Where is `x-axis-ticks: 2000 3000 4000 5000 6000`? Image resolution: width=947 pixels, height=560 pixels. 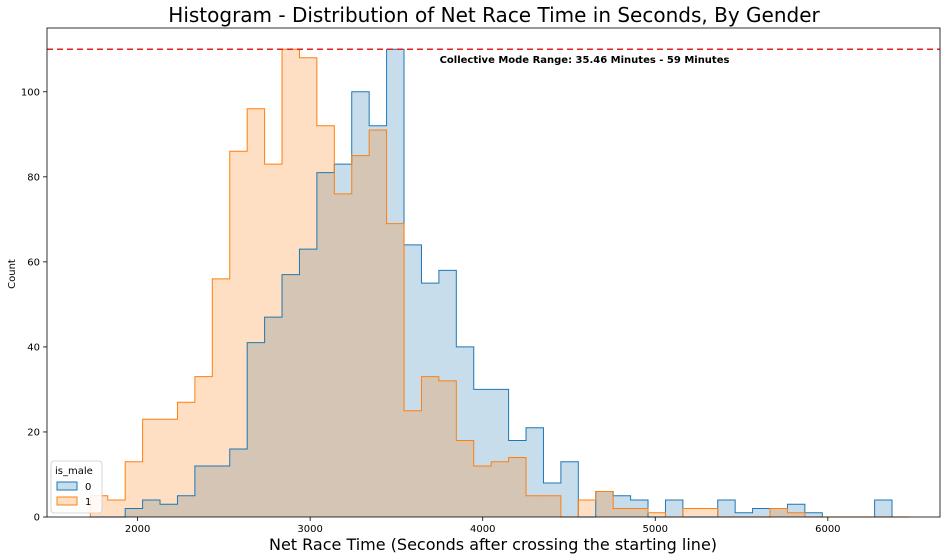
x-axis-ticks: 2000 3000 4000 5000 6000 is located at coordinates (483, 526).